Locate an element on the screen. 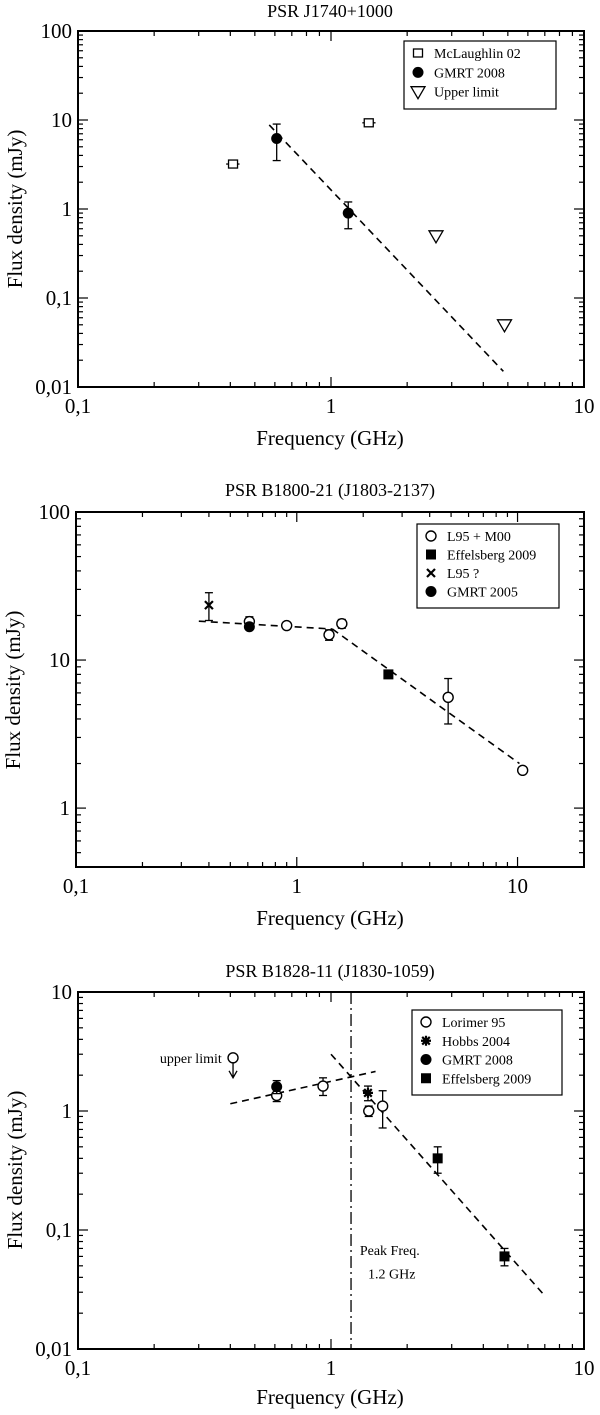  legend-label: Lorimer 95 is located at coordinates (473, 1023).